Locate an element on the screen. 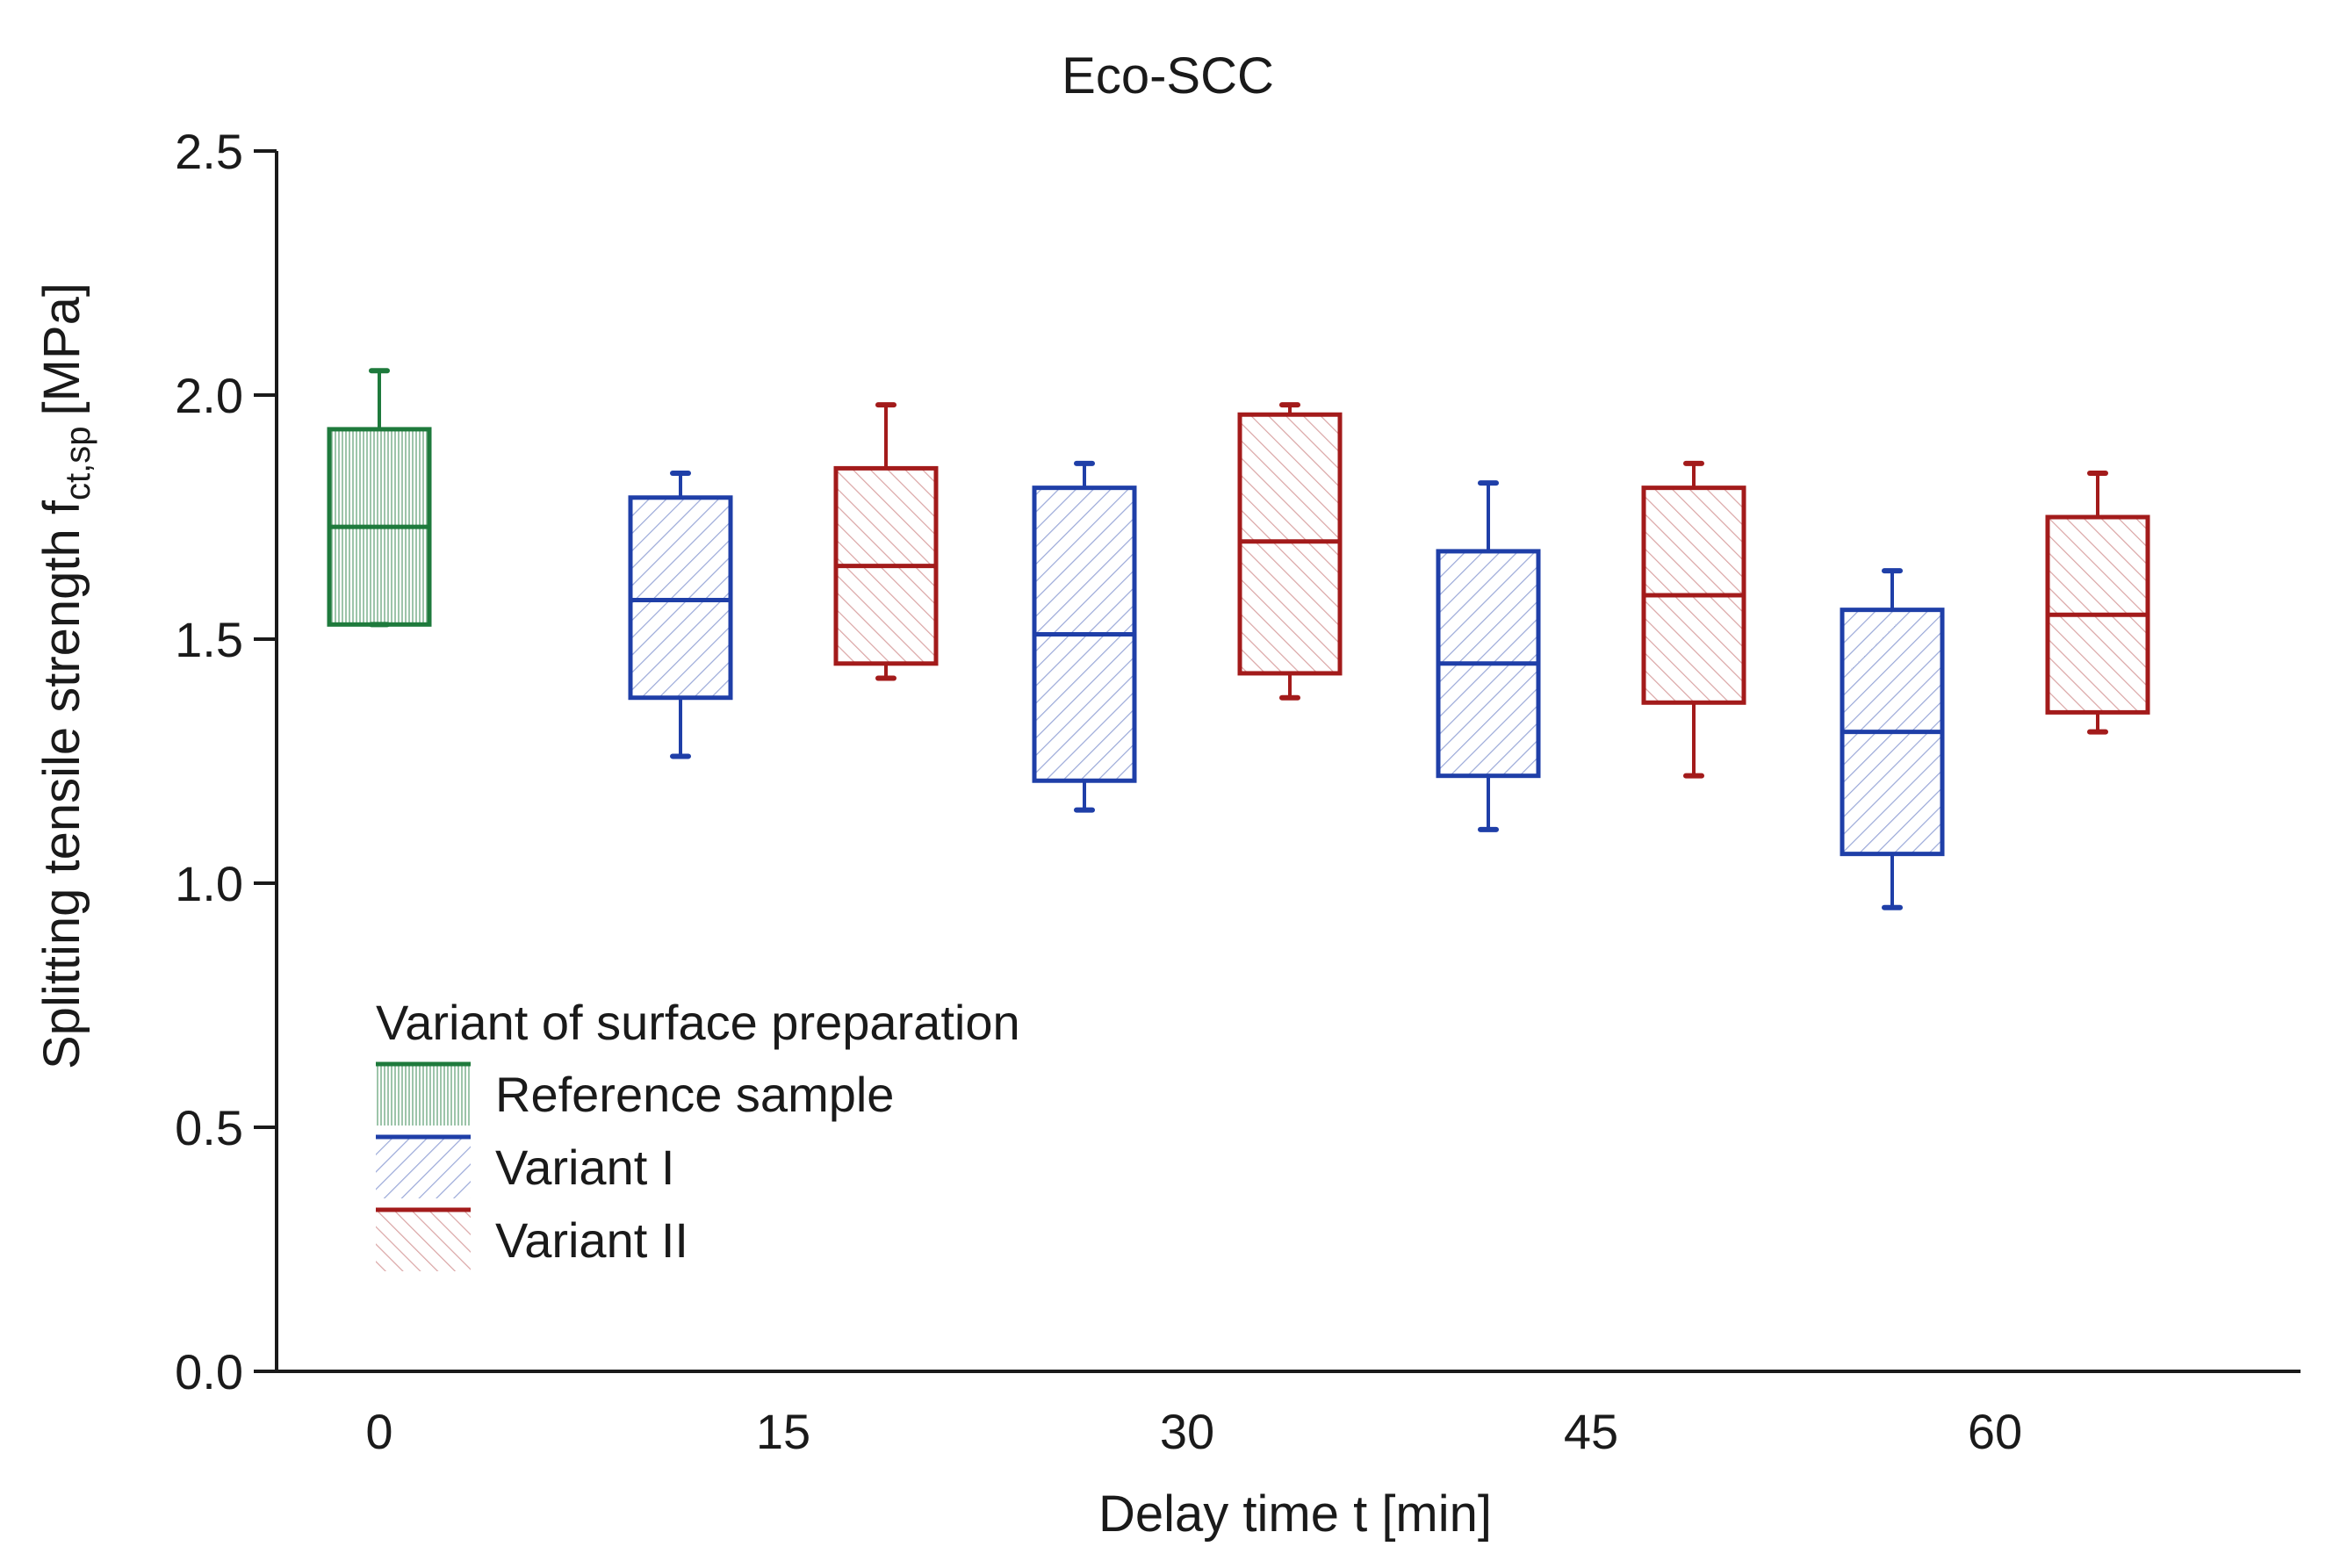 This screenshot has height=1568, width=2333. legend-item-variant-i: Variant I is located at coordinates (525, 1166).